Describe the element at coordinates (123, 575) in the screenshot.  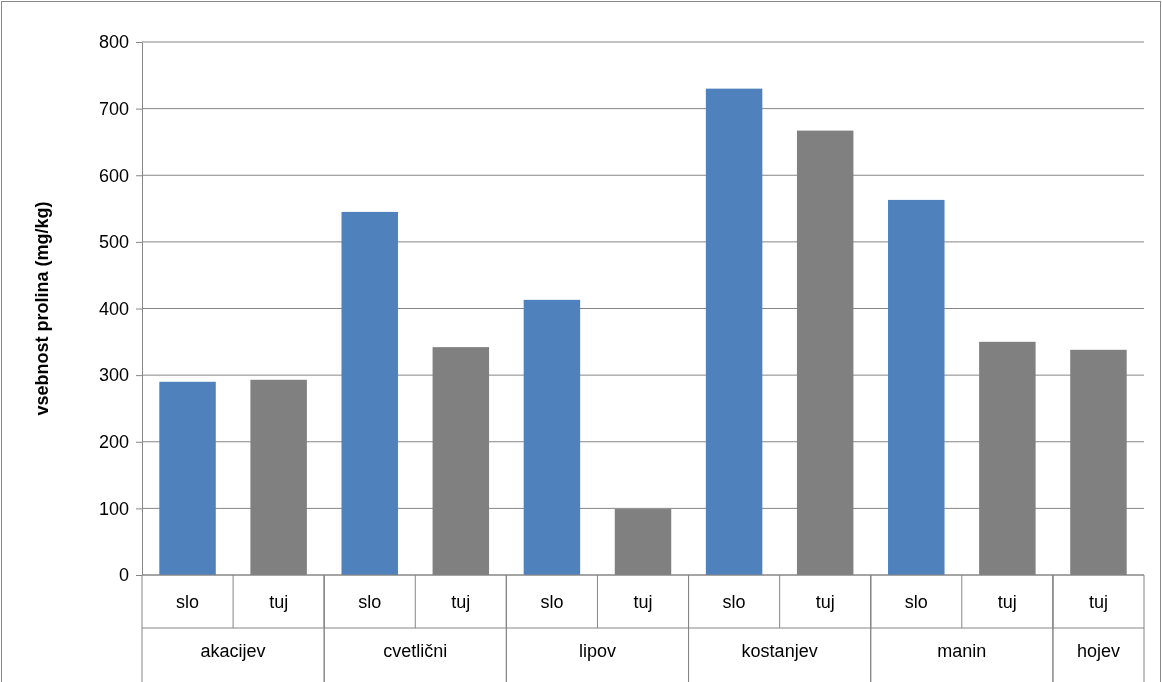
I see `y-tick-label: 0` at that location.